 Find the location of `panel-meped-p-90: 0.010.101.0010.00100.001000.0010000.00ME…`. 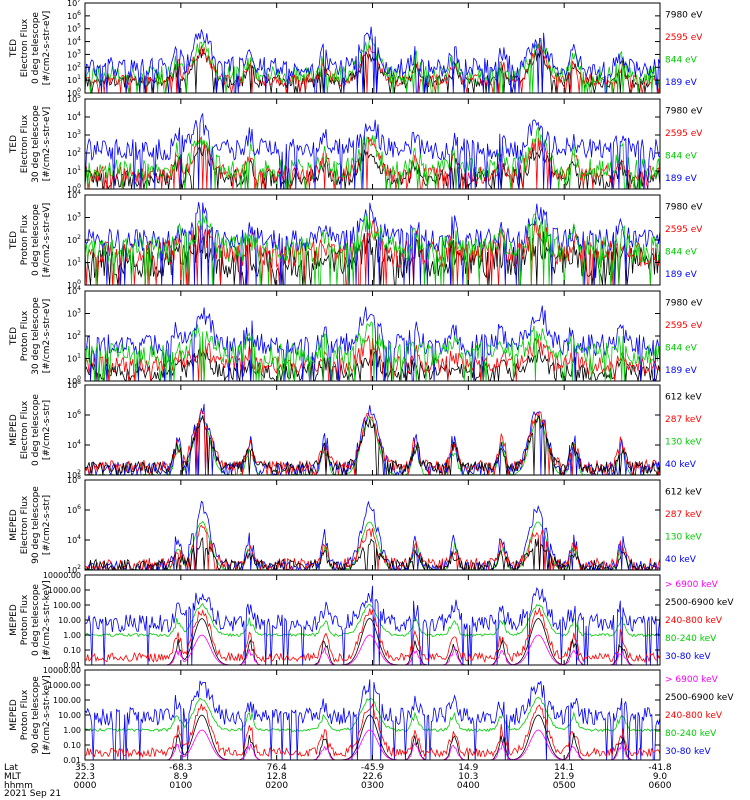

panel-meped-p-90: 0.010.101.0010.00100.001000.0010000.00ME… is located at coordinates (371, 715).